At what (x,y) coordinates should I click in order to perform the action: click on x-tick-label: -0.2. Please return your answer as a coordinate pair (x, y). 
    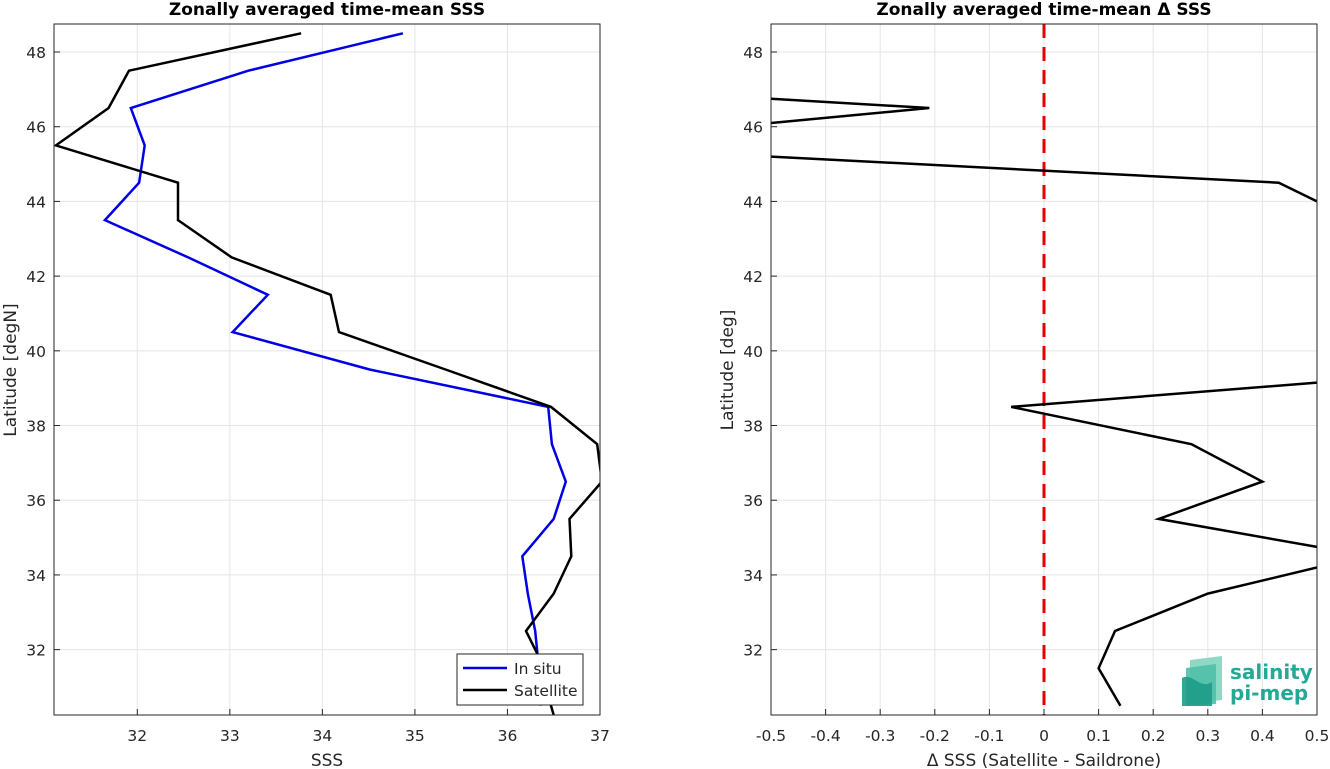
    Looking at the image, I should click on (935, 736).